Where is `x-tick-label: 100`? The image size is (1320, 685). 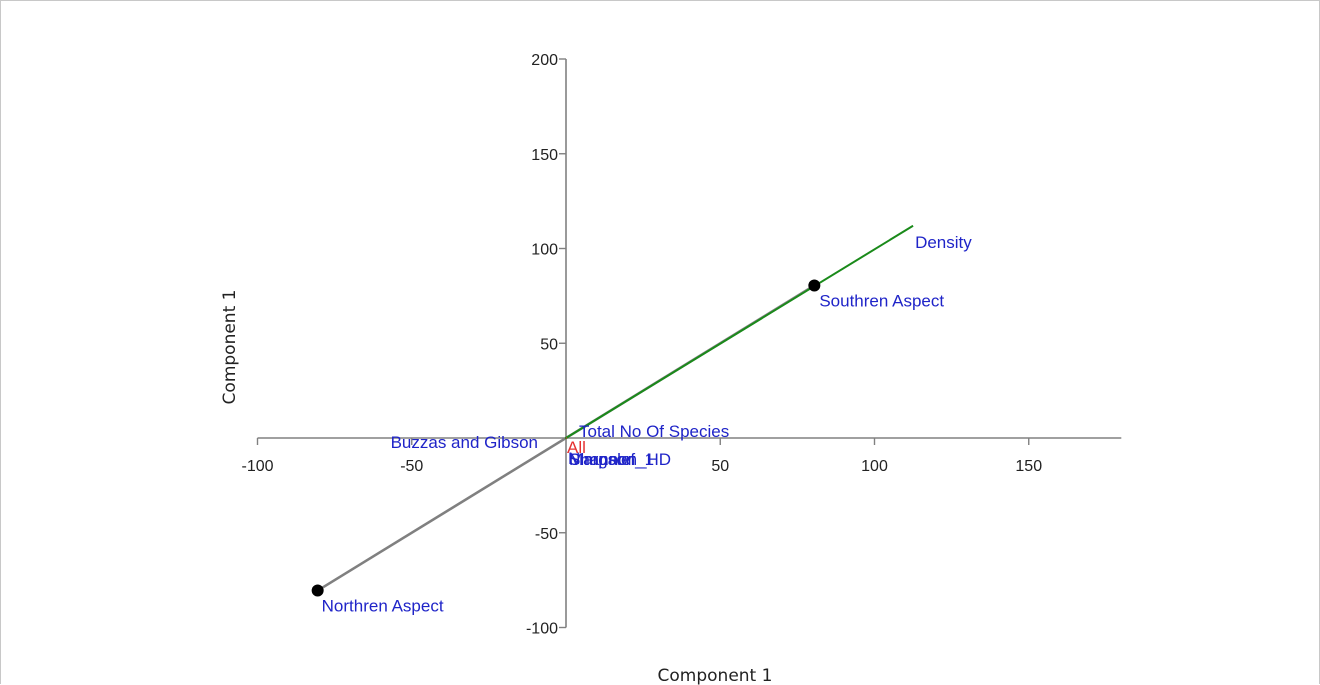 x-tick-label: 100 is located at coordinates (874, 466).